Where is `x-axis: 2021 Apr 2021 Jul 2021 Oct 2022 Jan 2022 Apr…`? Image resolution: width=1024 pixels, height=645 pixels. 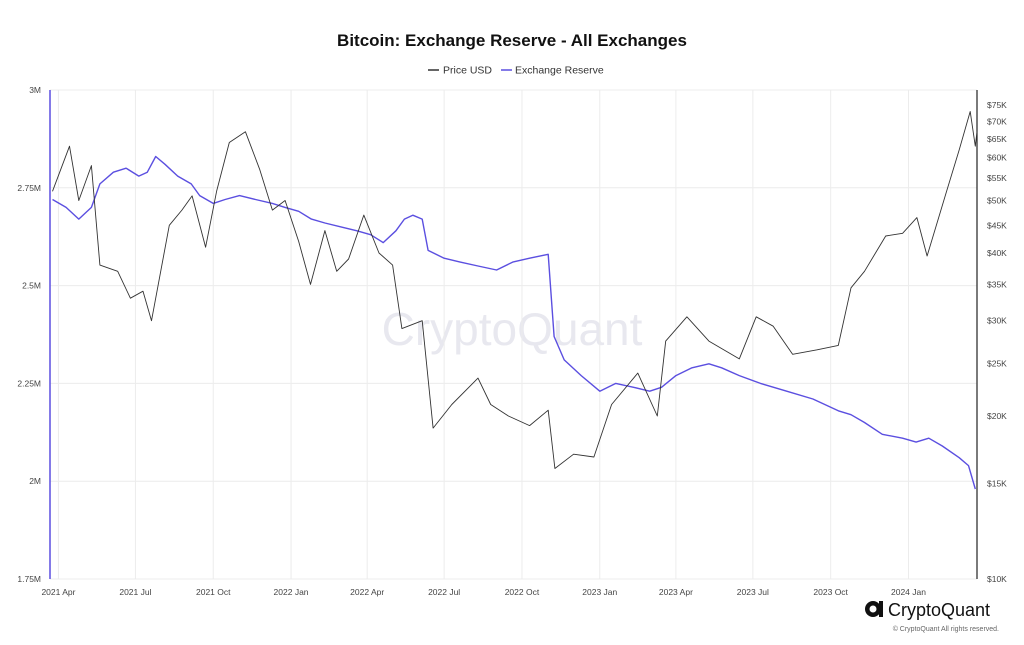
x-axis: 2021 Apr 2021 Jul 2021 Oct 2022 Jan 2022 Apr… is located at coordinates (483, 592).